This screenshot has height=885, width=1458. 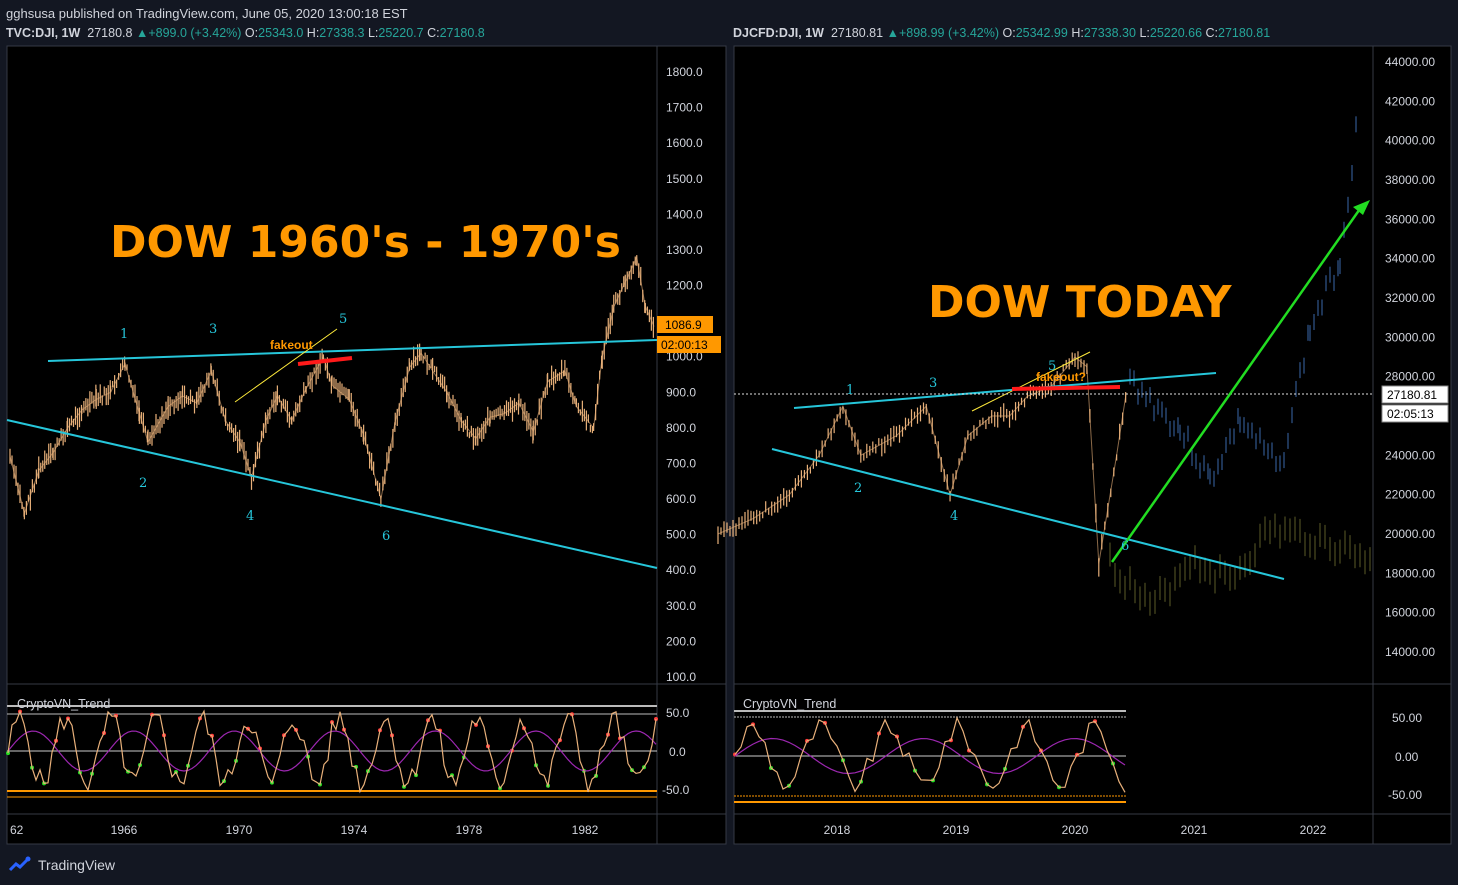 What do you see at coordinates (681, 606) in the screenshot?
I see `left-y-tick: 300.0` at bounding box center [681, 606].